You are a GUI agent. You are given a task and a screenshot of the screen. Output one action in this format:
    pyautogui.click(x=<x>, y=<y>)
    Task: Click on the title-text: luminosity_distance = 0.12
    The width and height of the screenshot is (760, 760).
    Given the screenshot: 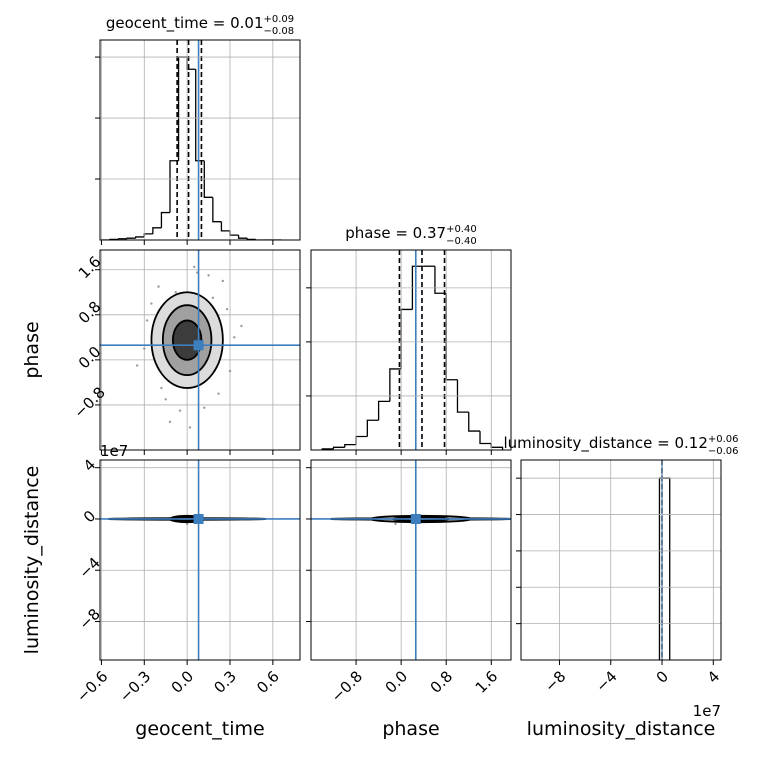 What is the action you would take?
    pyautogui.click(x=605, y=443)
    